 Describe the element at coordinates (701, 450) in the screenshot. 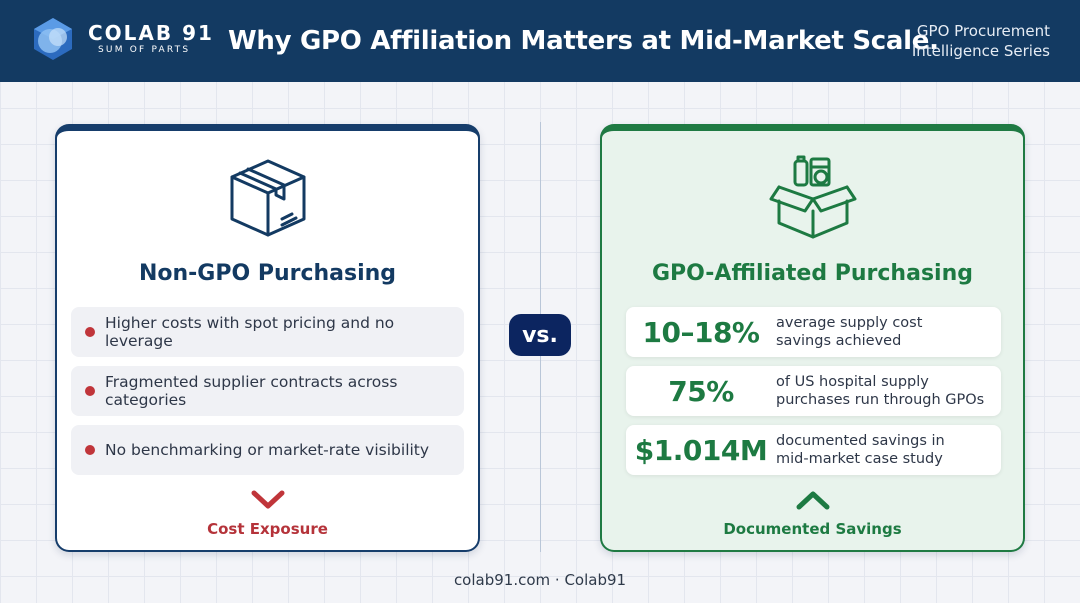

I see `stat-value: $1.014M` at that location.